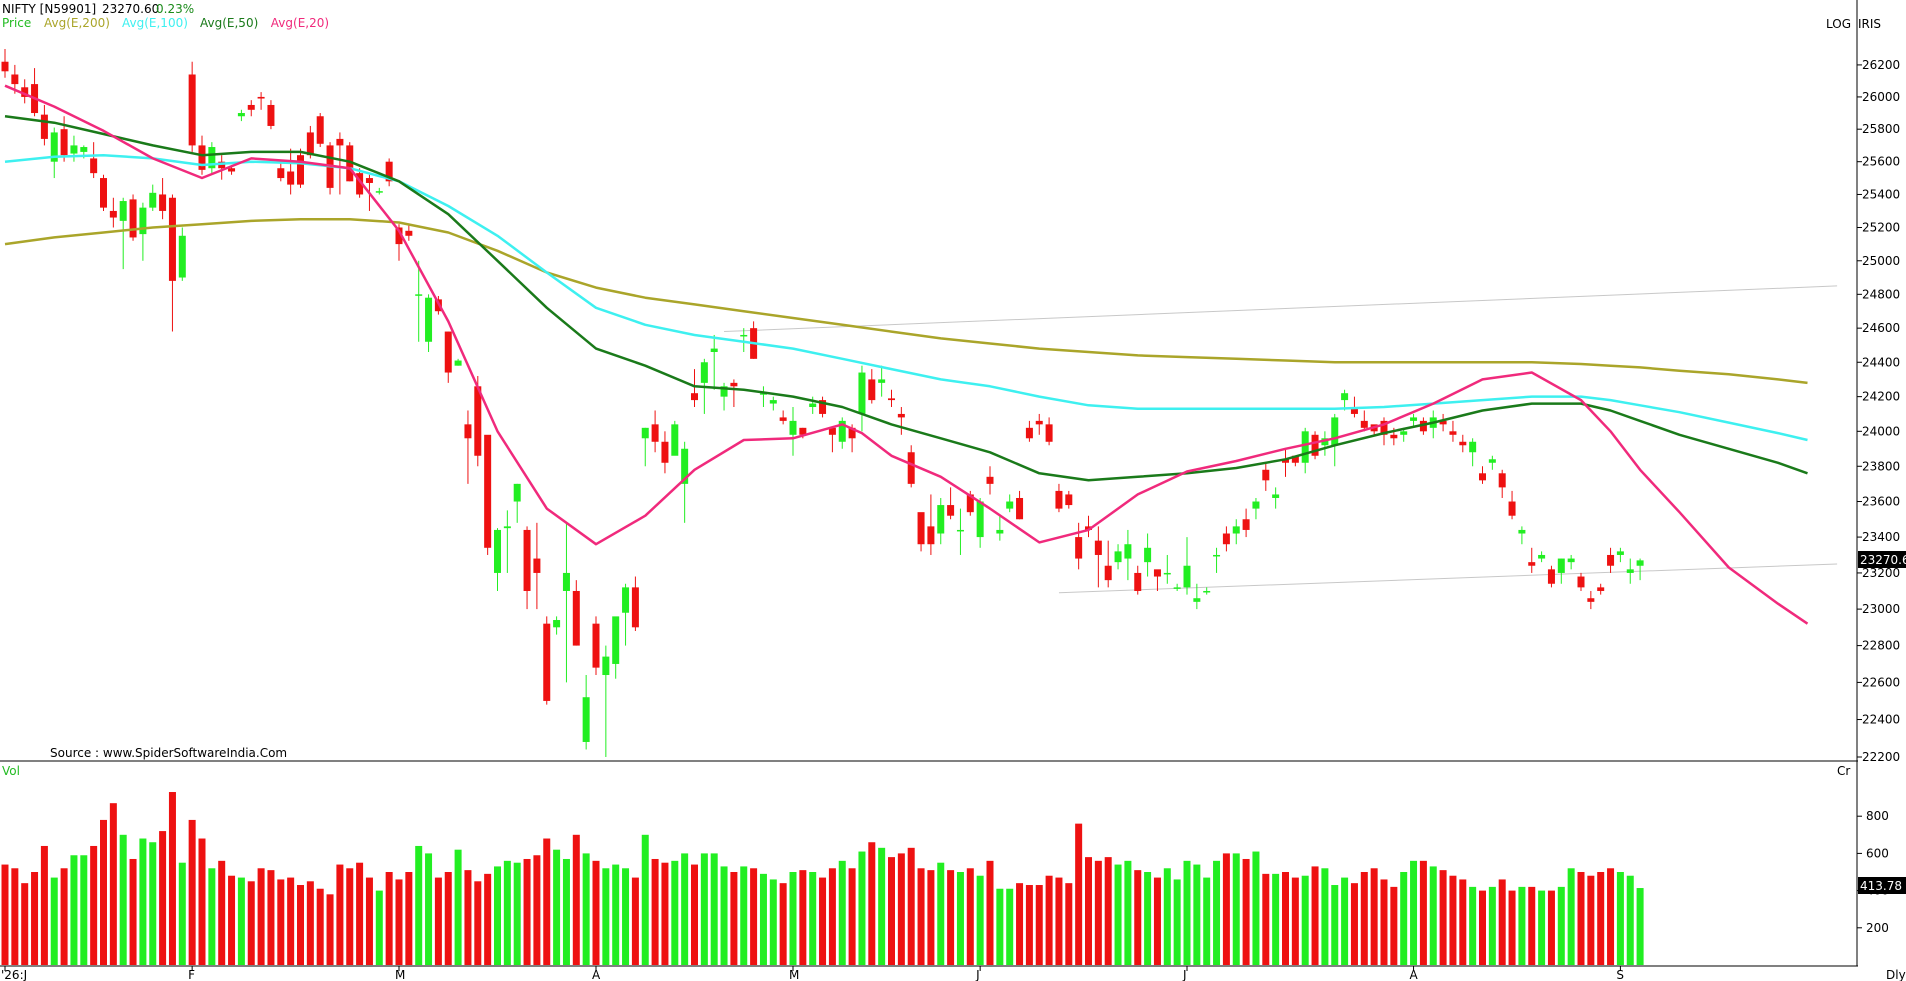 Image resolution: width=1906 pixels, height=981 pixels. What do you see at coordinates (1877, 928) in the screenshot?
I see `volume-tick-label: 200` at bounding box center [1877, 928].